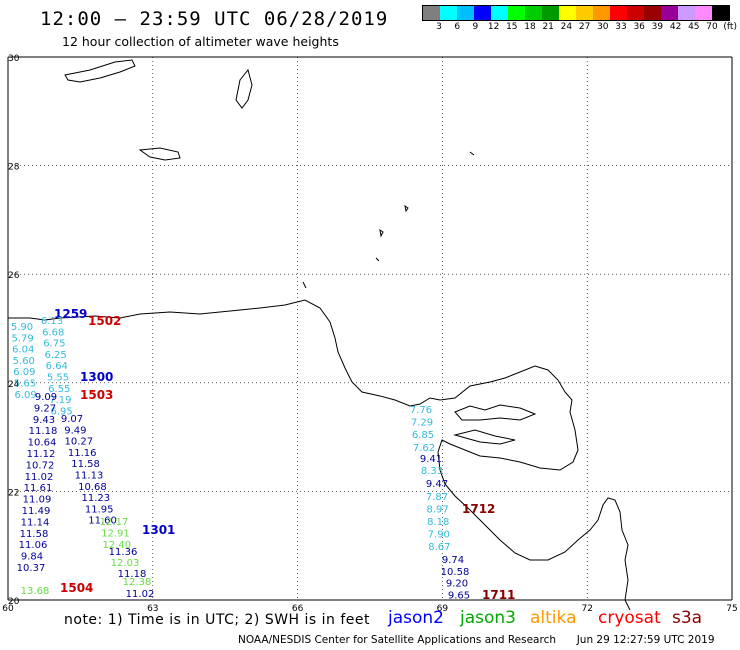 The height and width of the screenshot is (650, 740). Describe the element at coordinates (60, 400) in the screenshot. I see `wave-height-value: 7.19` at that location.